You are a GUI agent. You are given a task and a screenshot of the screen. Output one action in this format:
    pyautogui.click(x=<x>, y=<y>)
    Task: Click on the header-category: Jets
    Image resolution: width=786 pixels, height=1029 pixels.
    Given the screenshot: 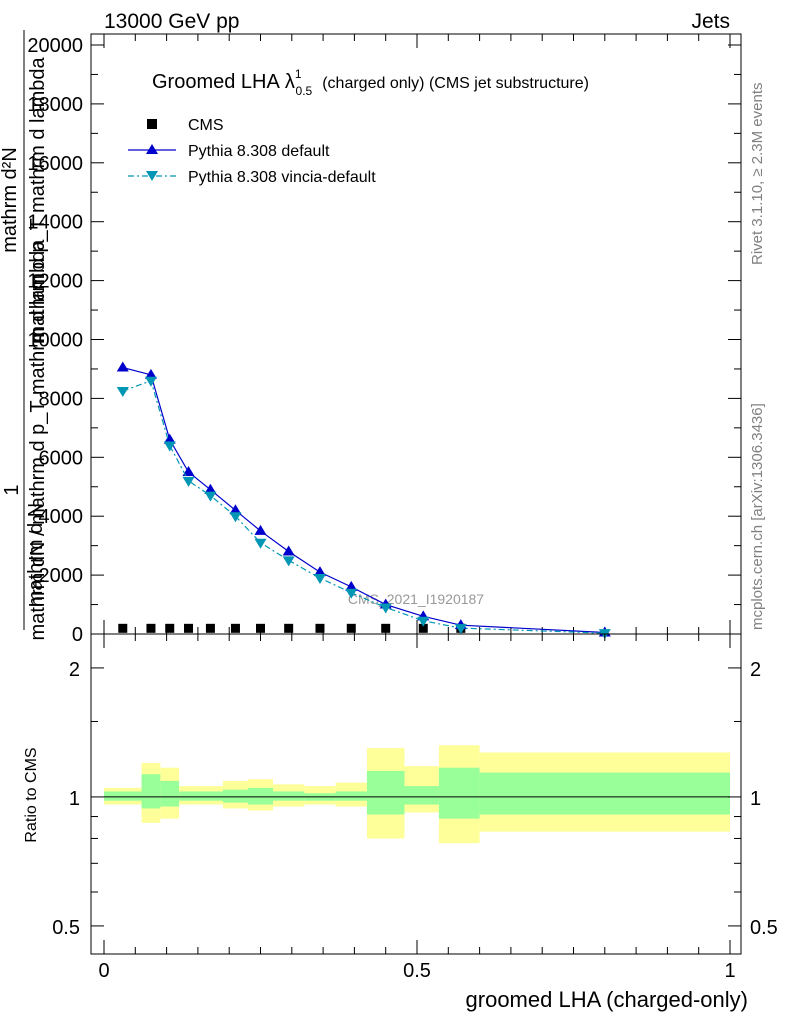 What is the action you would take?
    pyautogui.click(x=710, y=21)
    